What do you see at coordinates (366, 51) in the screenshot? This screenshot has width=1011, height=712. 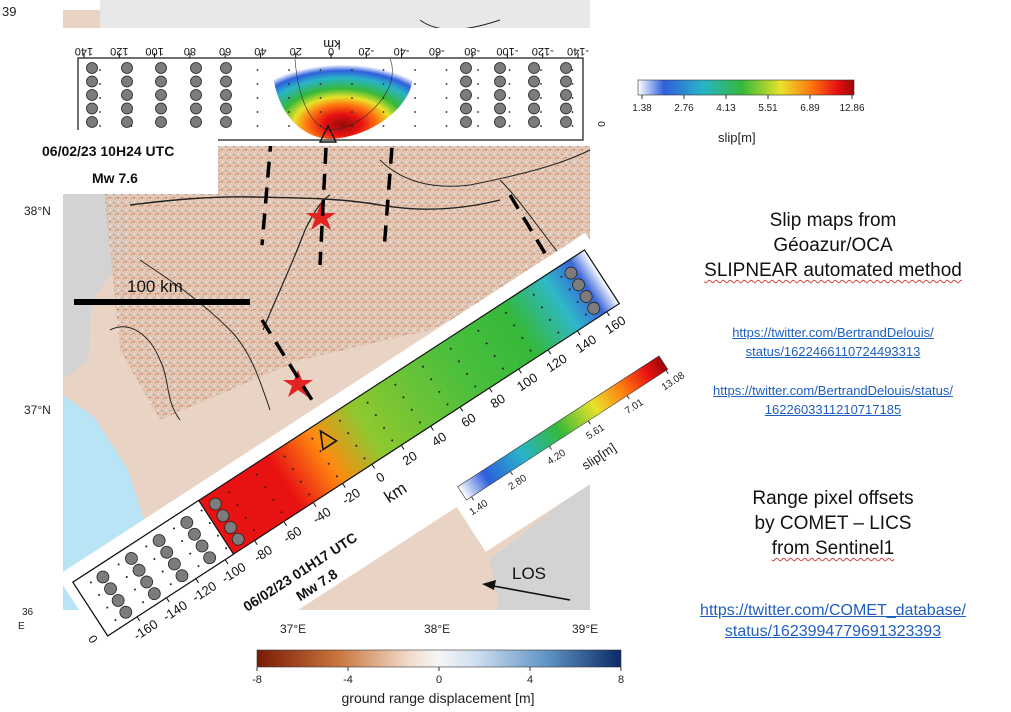 I see `upper-axis-tick-label: -20` at bounding box center [366, 51].